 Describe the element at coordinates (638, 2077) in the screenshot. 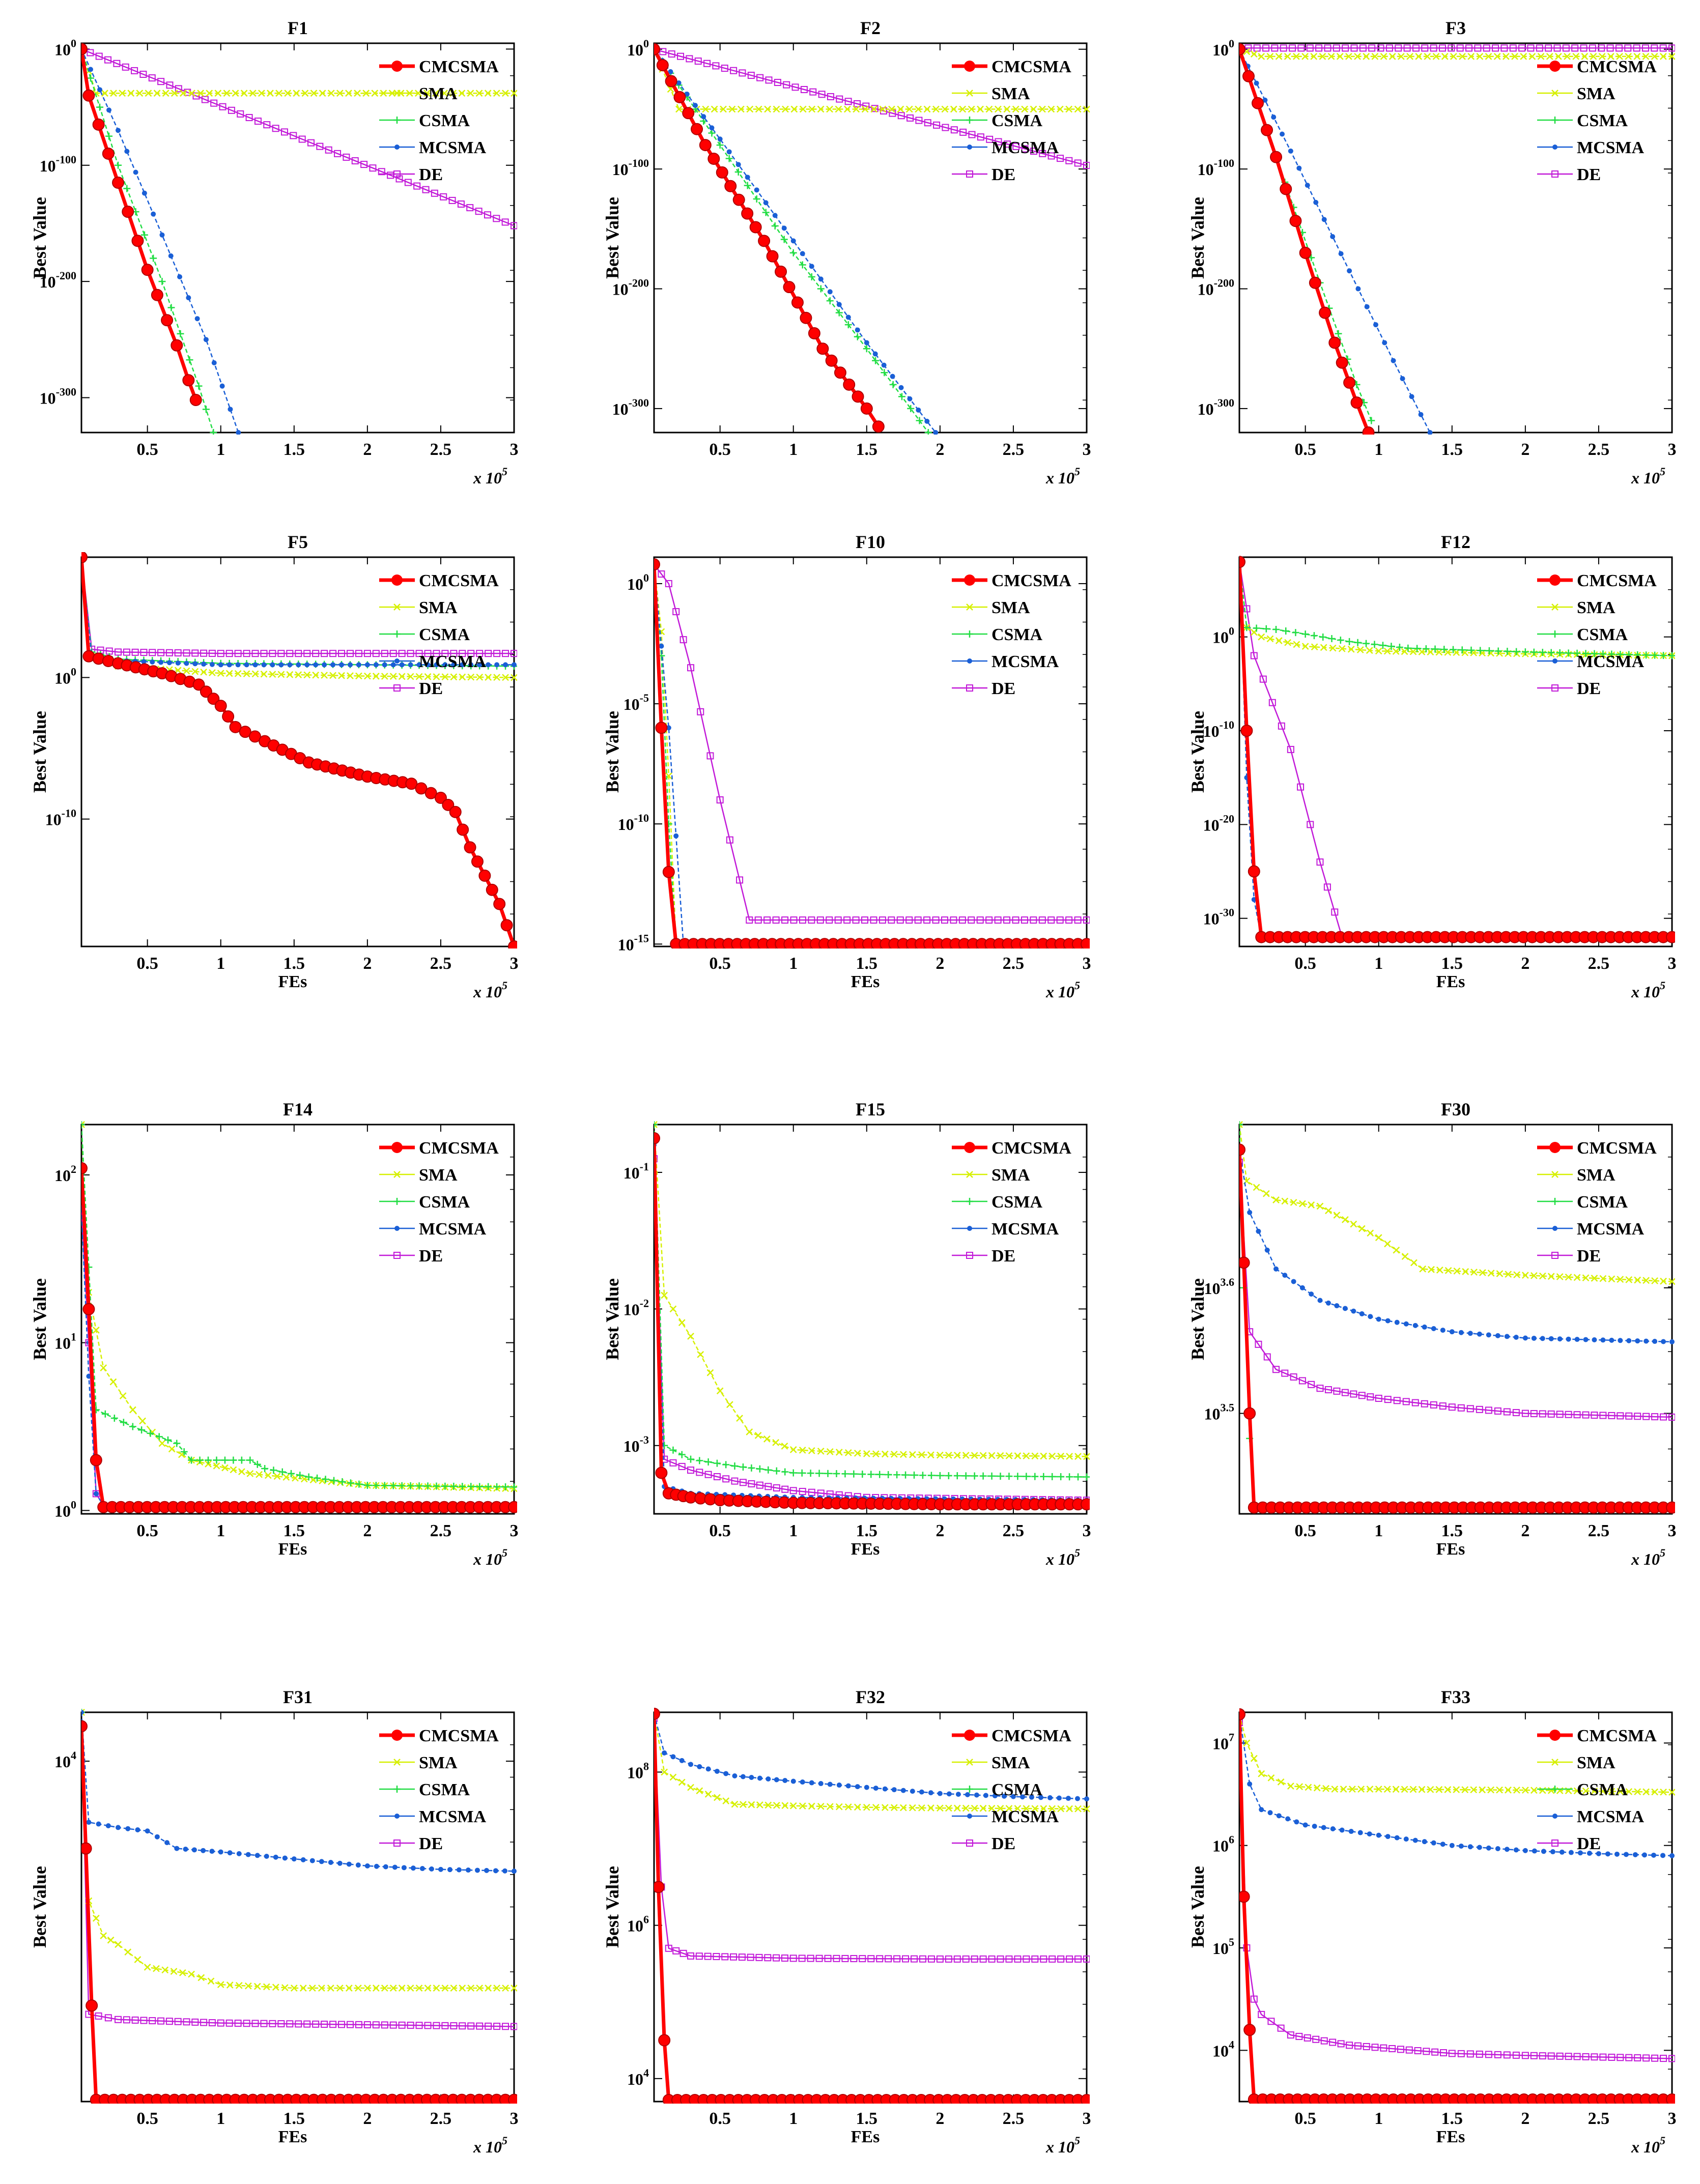

I see `y-tick-label: 10⁴` at that location.